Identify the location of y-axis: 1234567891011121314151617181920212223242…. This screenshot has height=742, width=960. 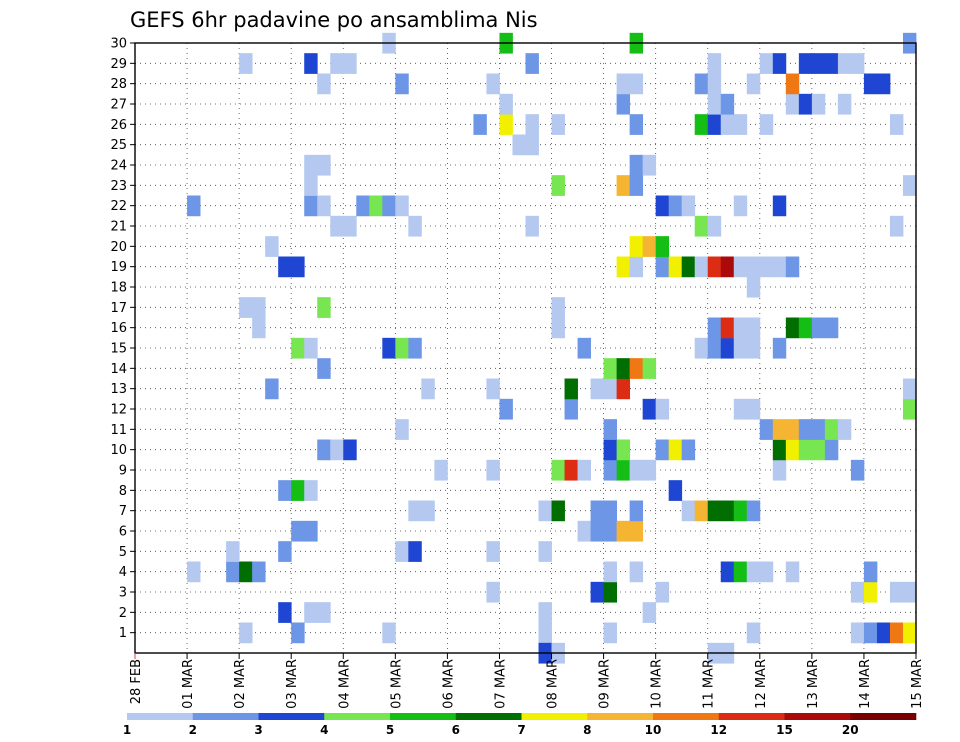
(122, 339).